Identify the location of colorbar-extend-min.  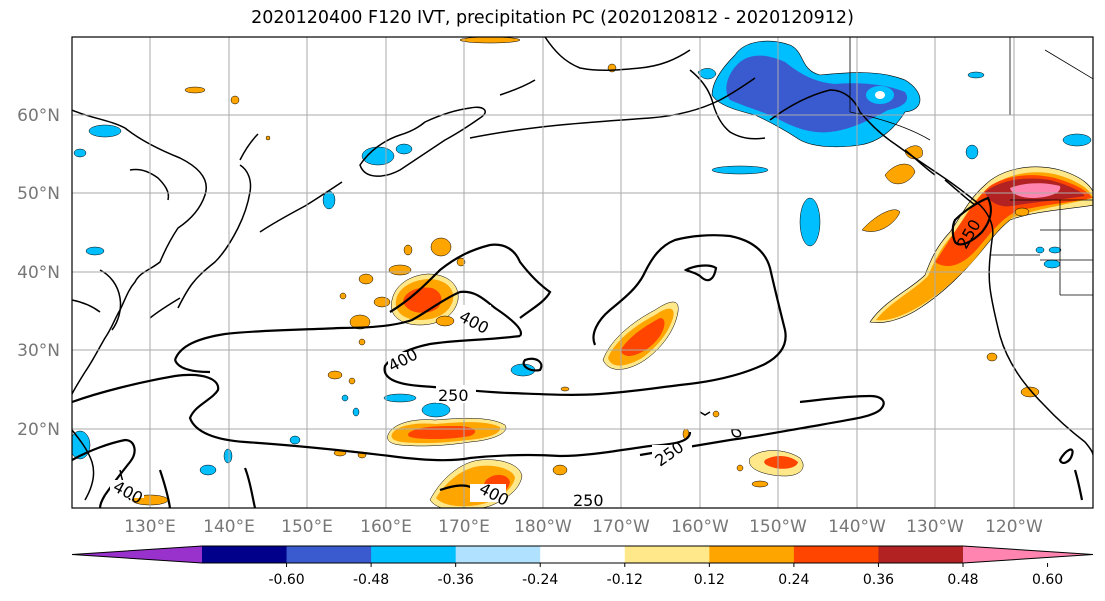
(137, 554).